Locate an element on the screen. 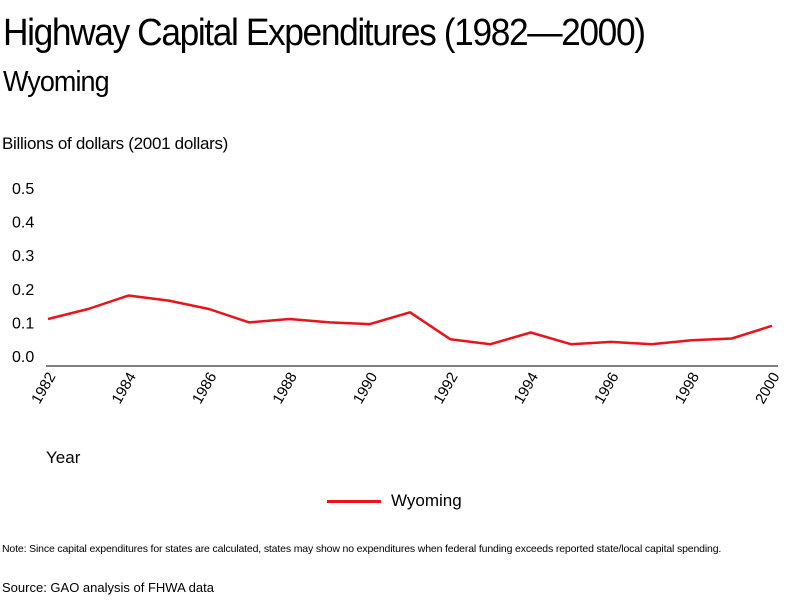 The height and width of the screenshot is (600, 800). x-tick-label: 1998 is located at coordinates (687, 388).